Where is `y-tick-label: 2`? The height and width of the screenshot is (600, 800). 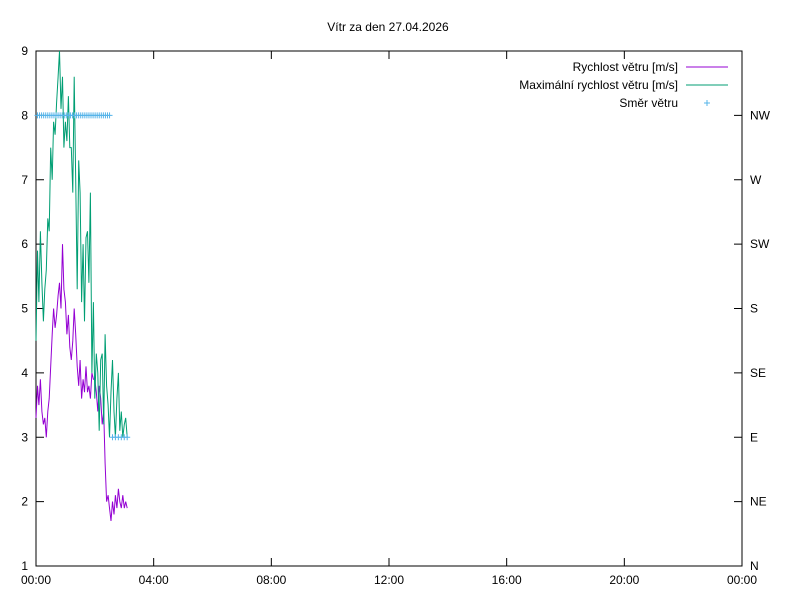 y-tick-label: 2 is located at coordinates (24, 502).